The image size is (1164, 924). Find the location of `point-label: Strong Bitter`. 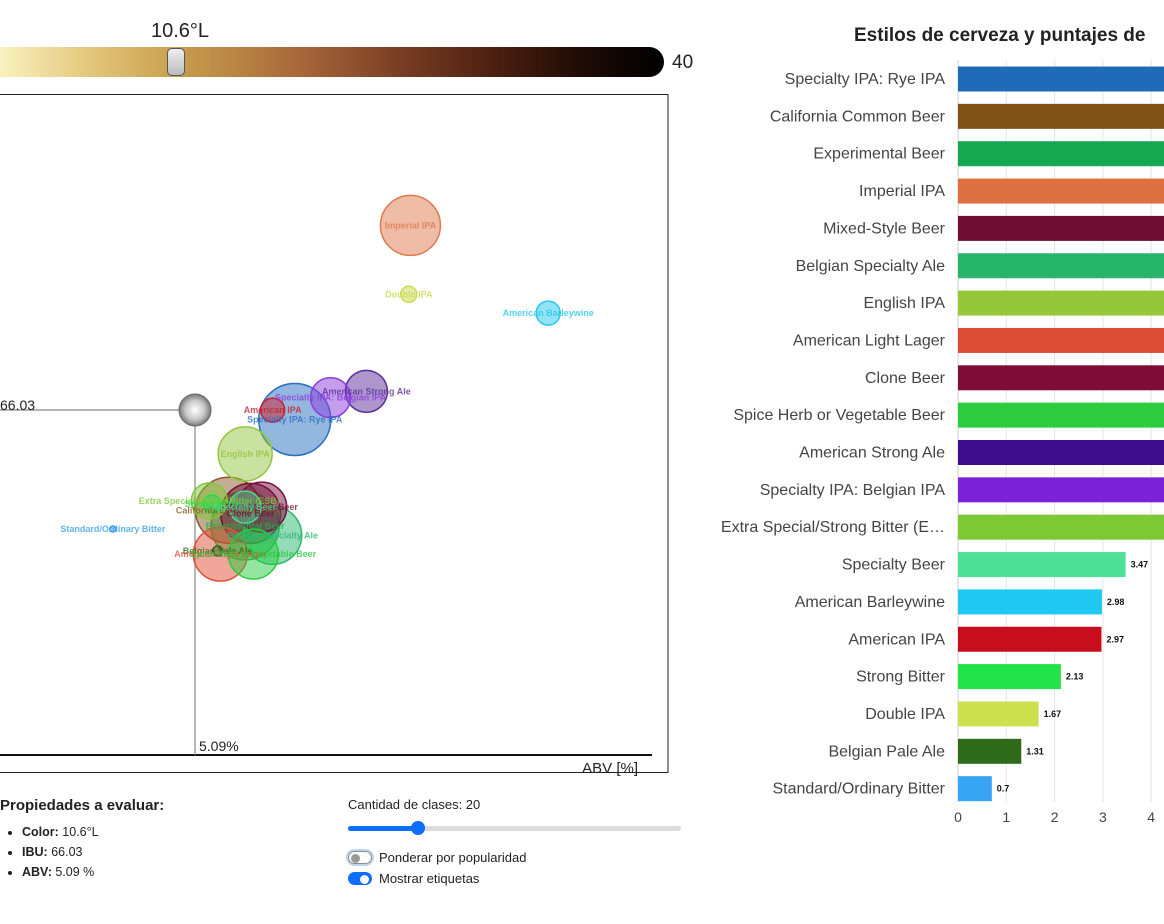

point-label: Strong Bitter is located at coordinates (212, 504).